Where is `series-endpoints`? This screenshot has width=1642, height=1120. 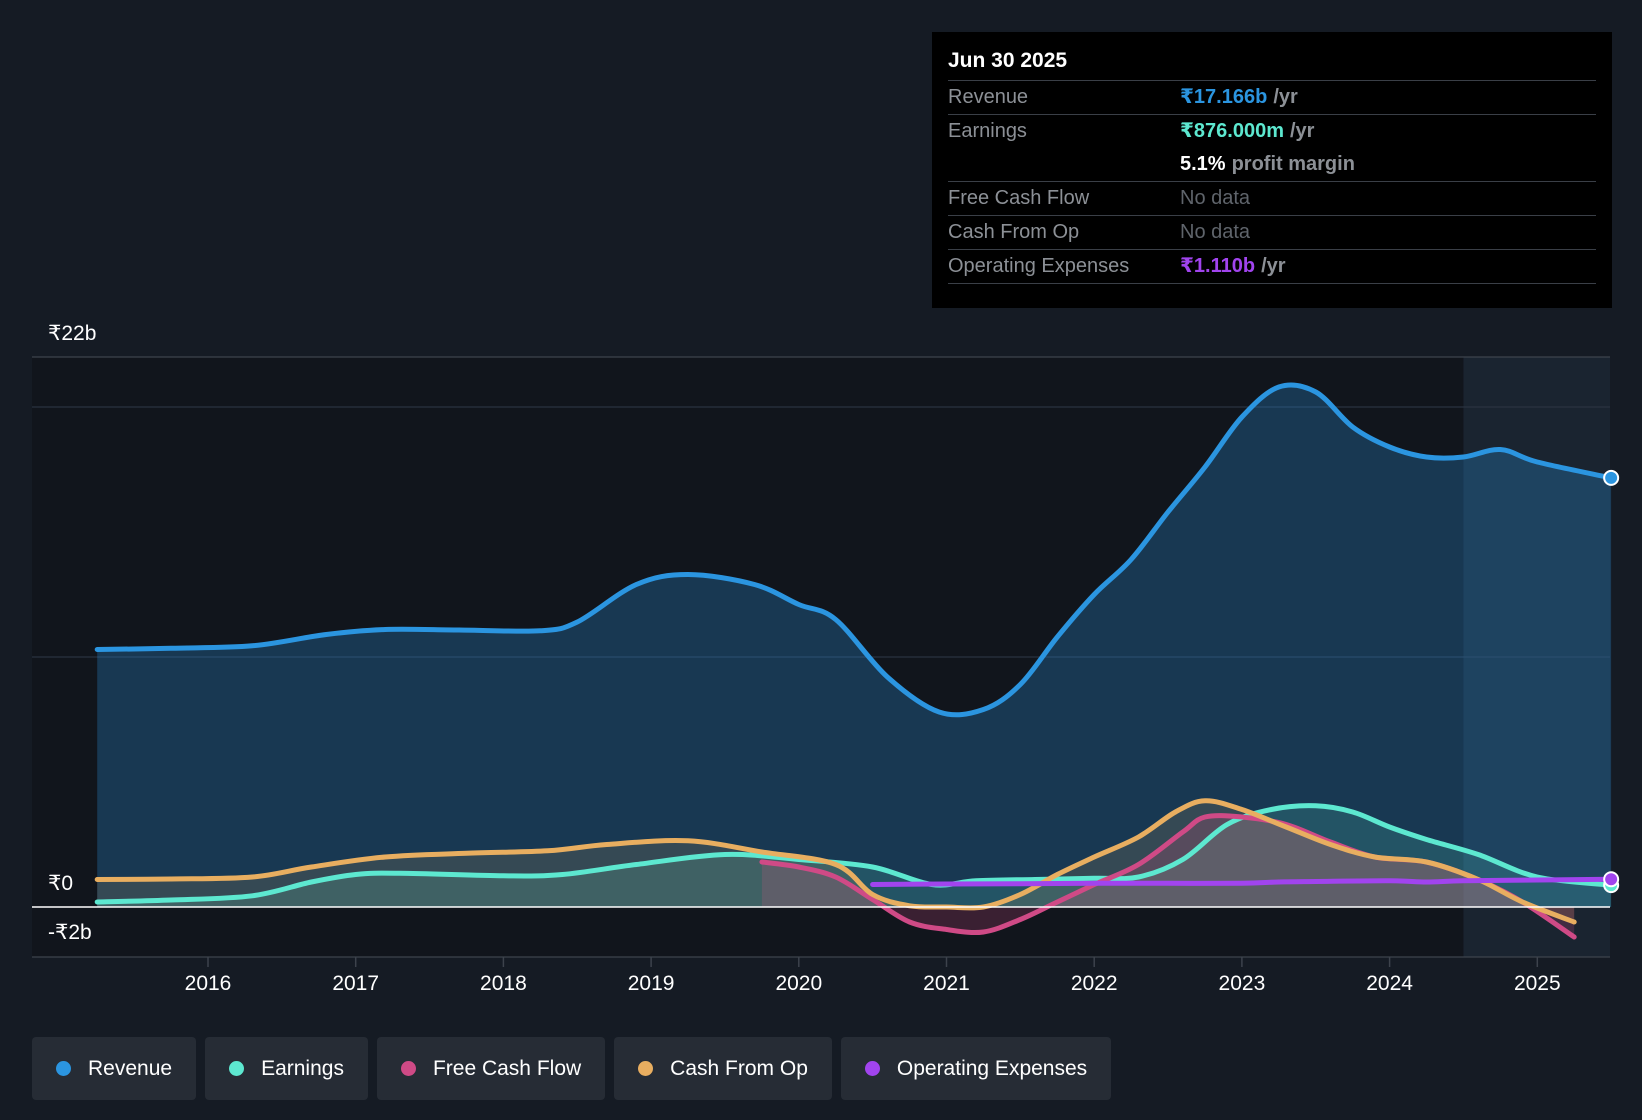
series-endpoints is located at coordinates (1611, 681).